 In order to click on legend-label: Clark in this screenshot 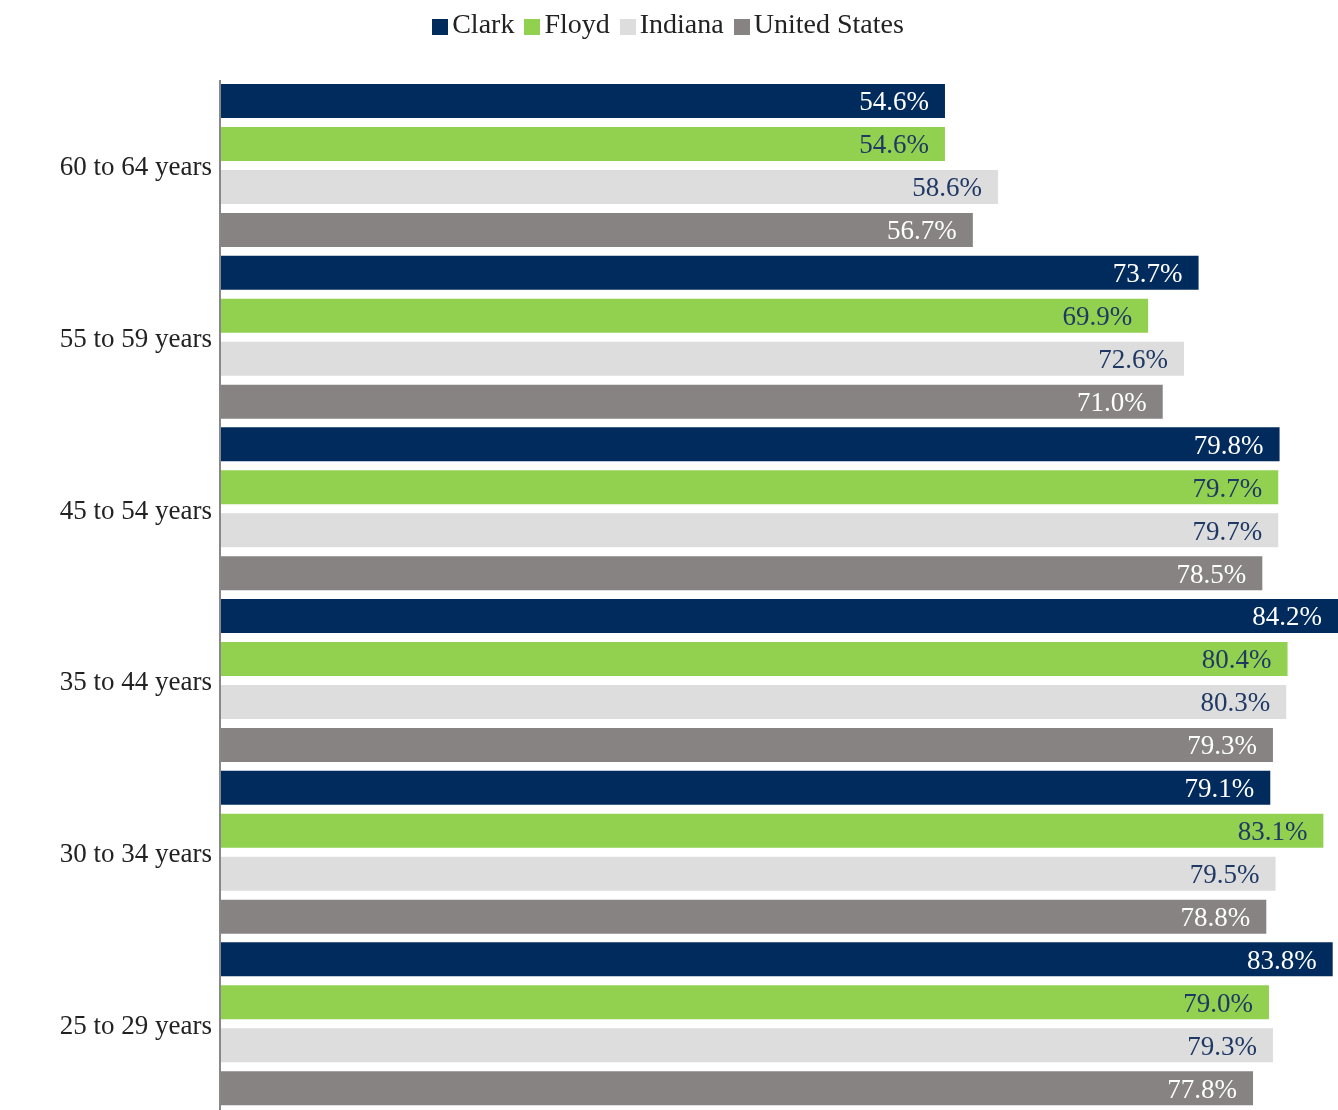, I will do `click(483, 23)`.